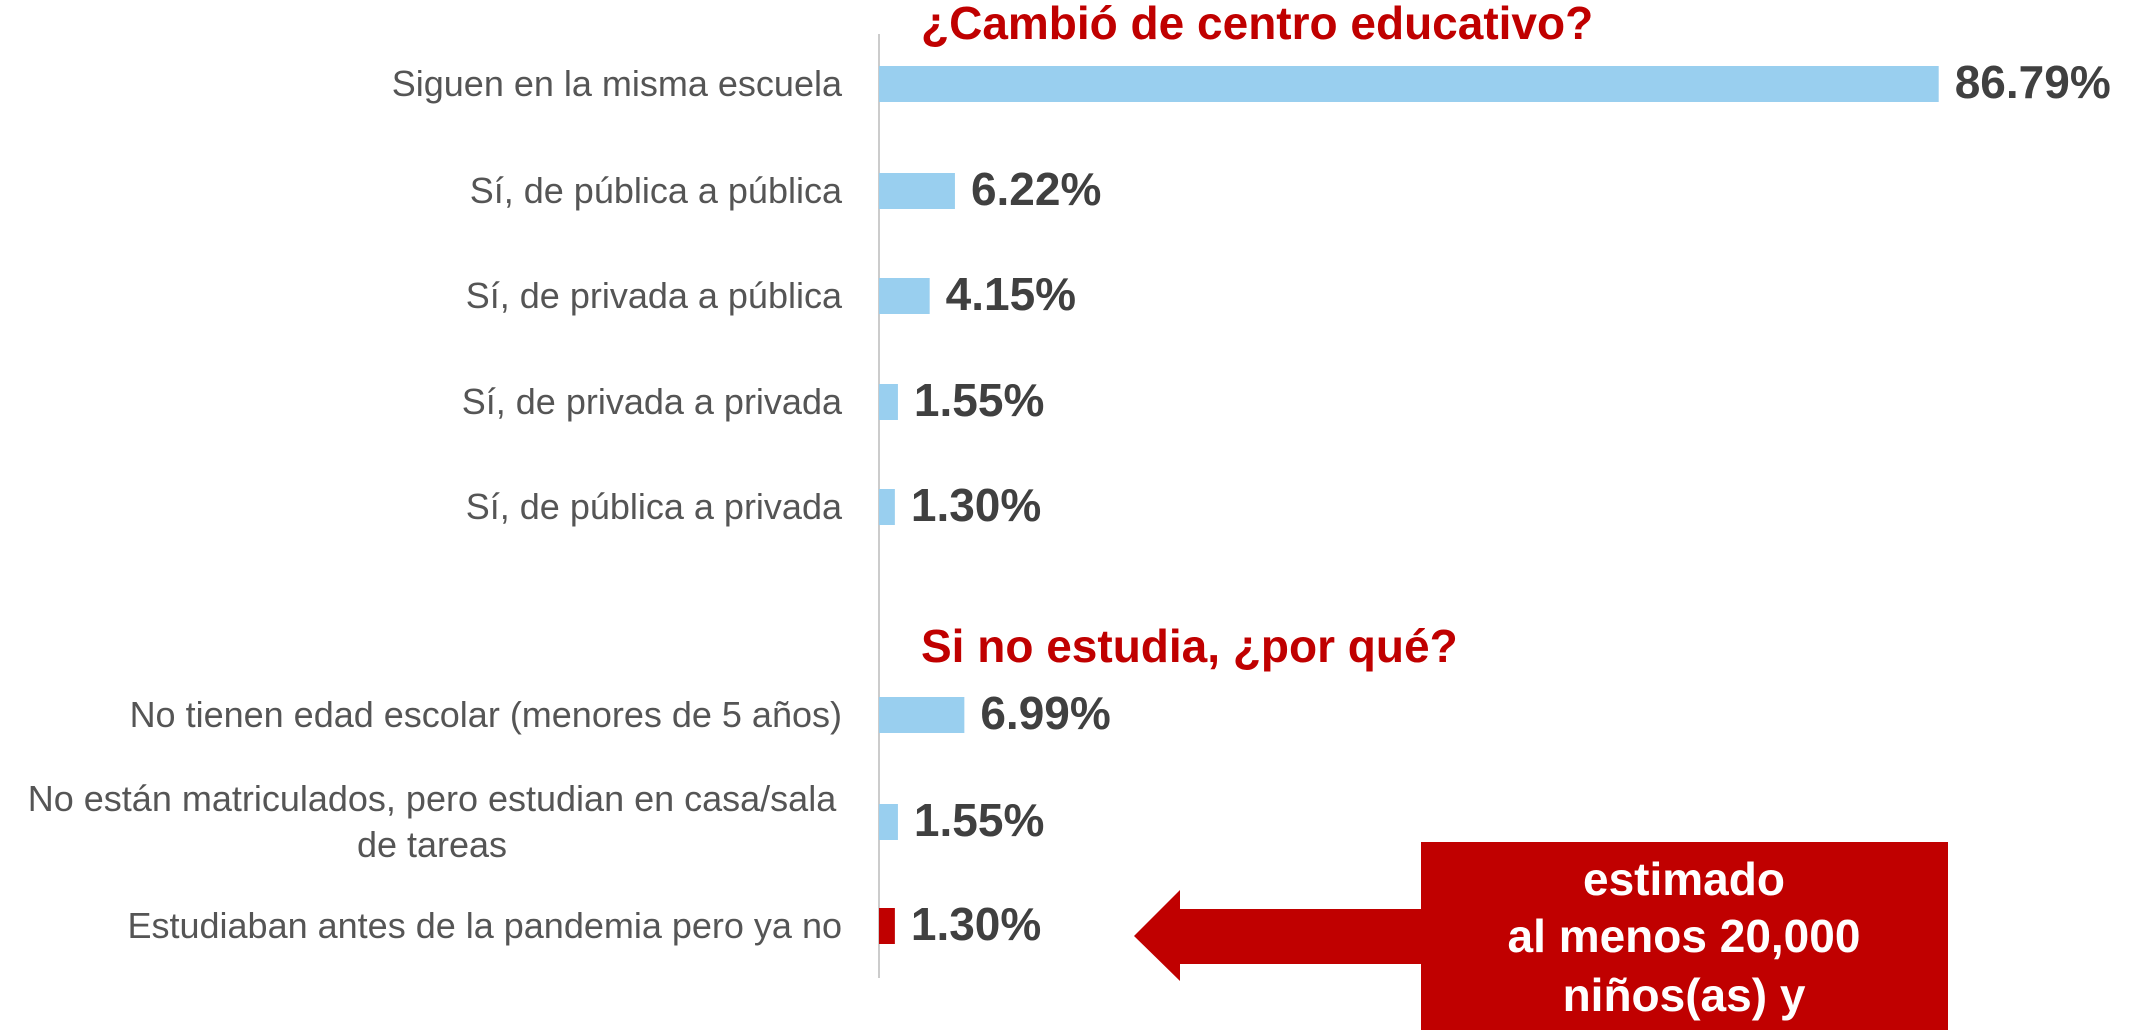  What do you see at coordinates (653, 295) in the screenshot?
I see `category-label: Sí, de privada a pública` at bounding box center [653, 295].